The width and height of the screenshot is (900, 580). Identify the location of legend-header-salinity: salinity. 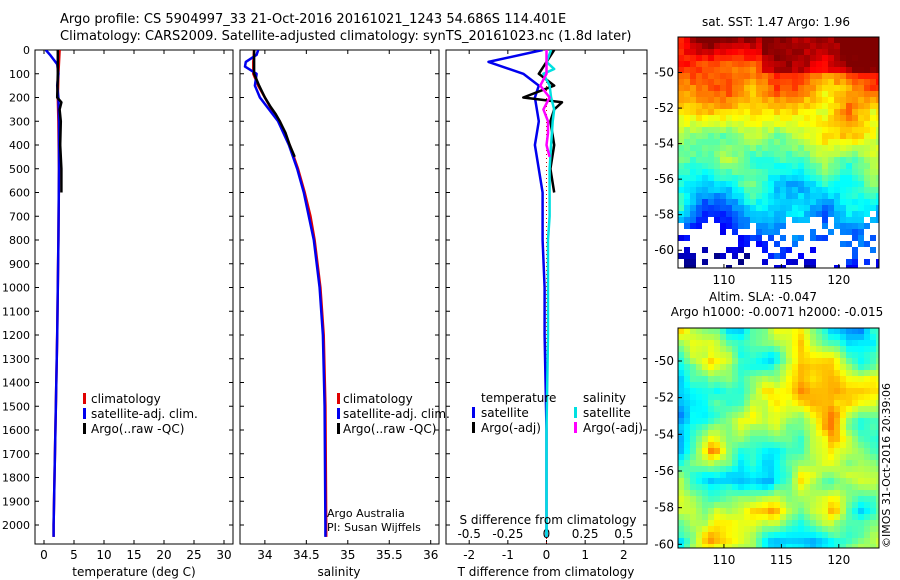
(604, 398).